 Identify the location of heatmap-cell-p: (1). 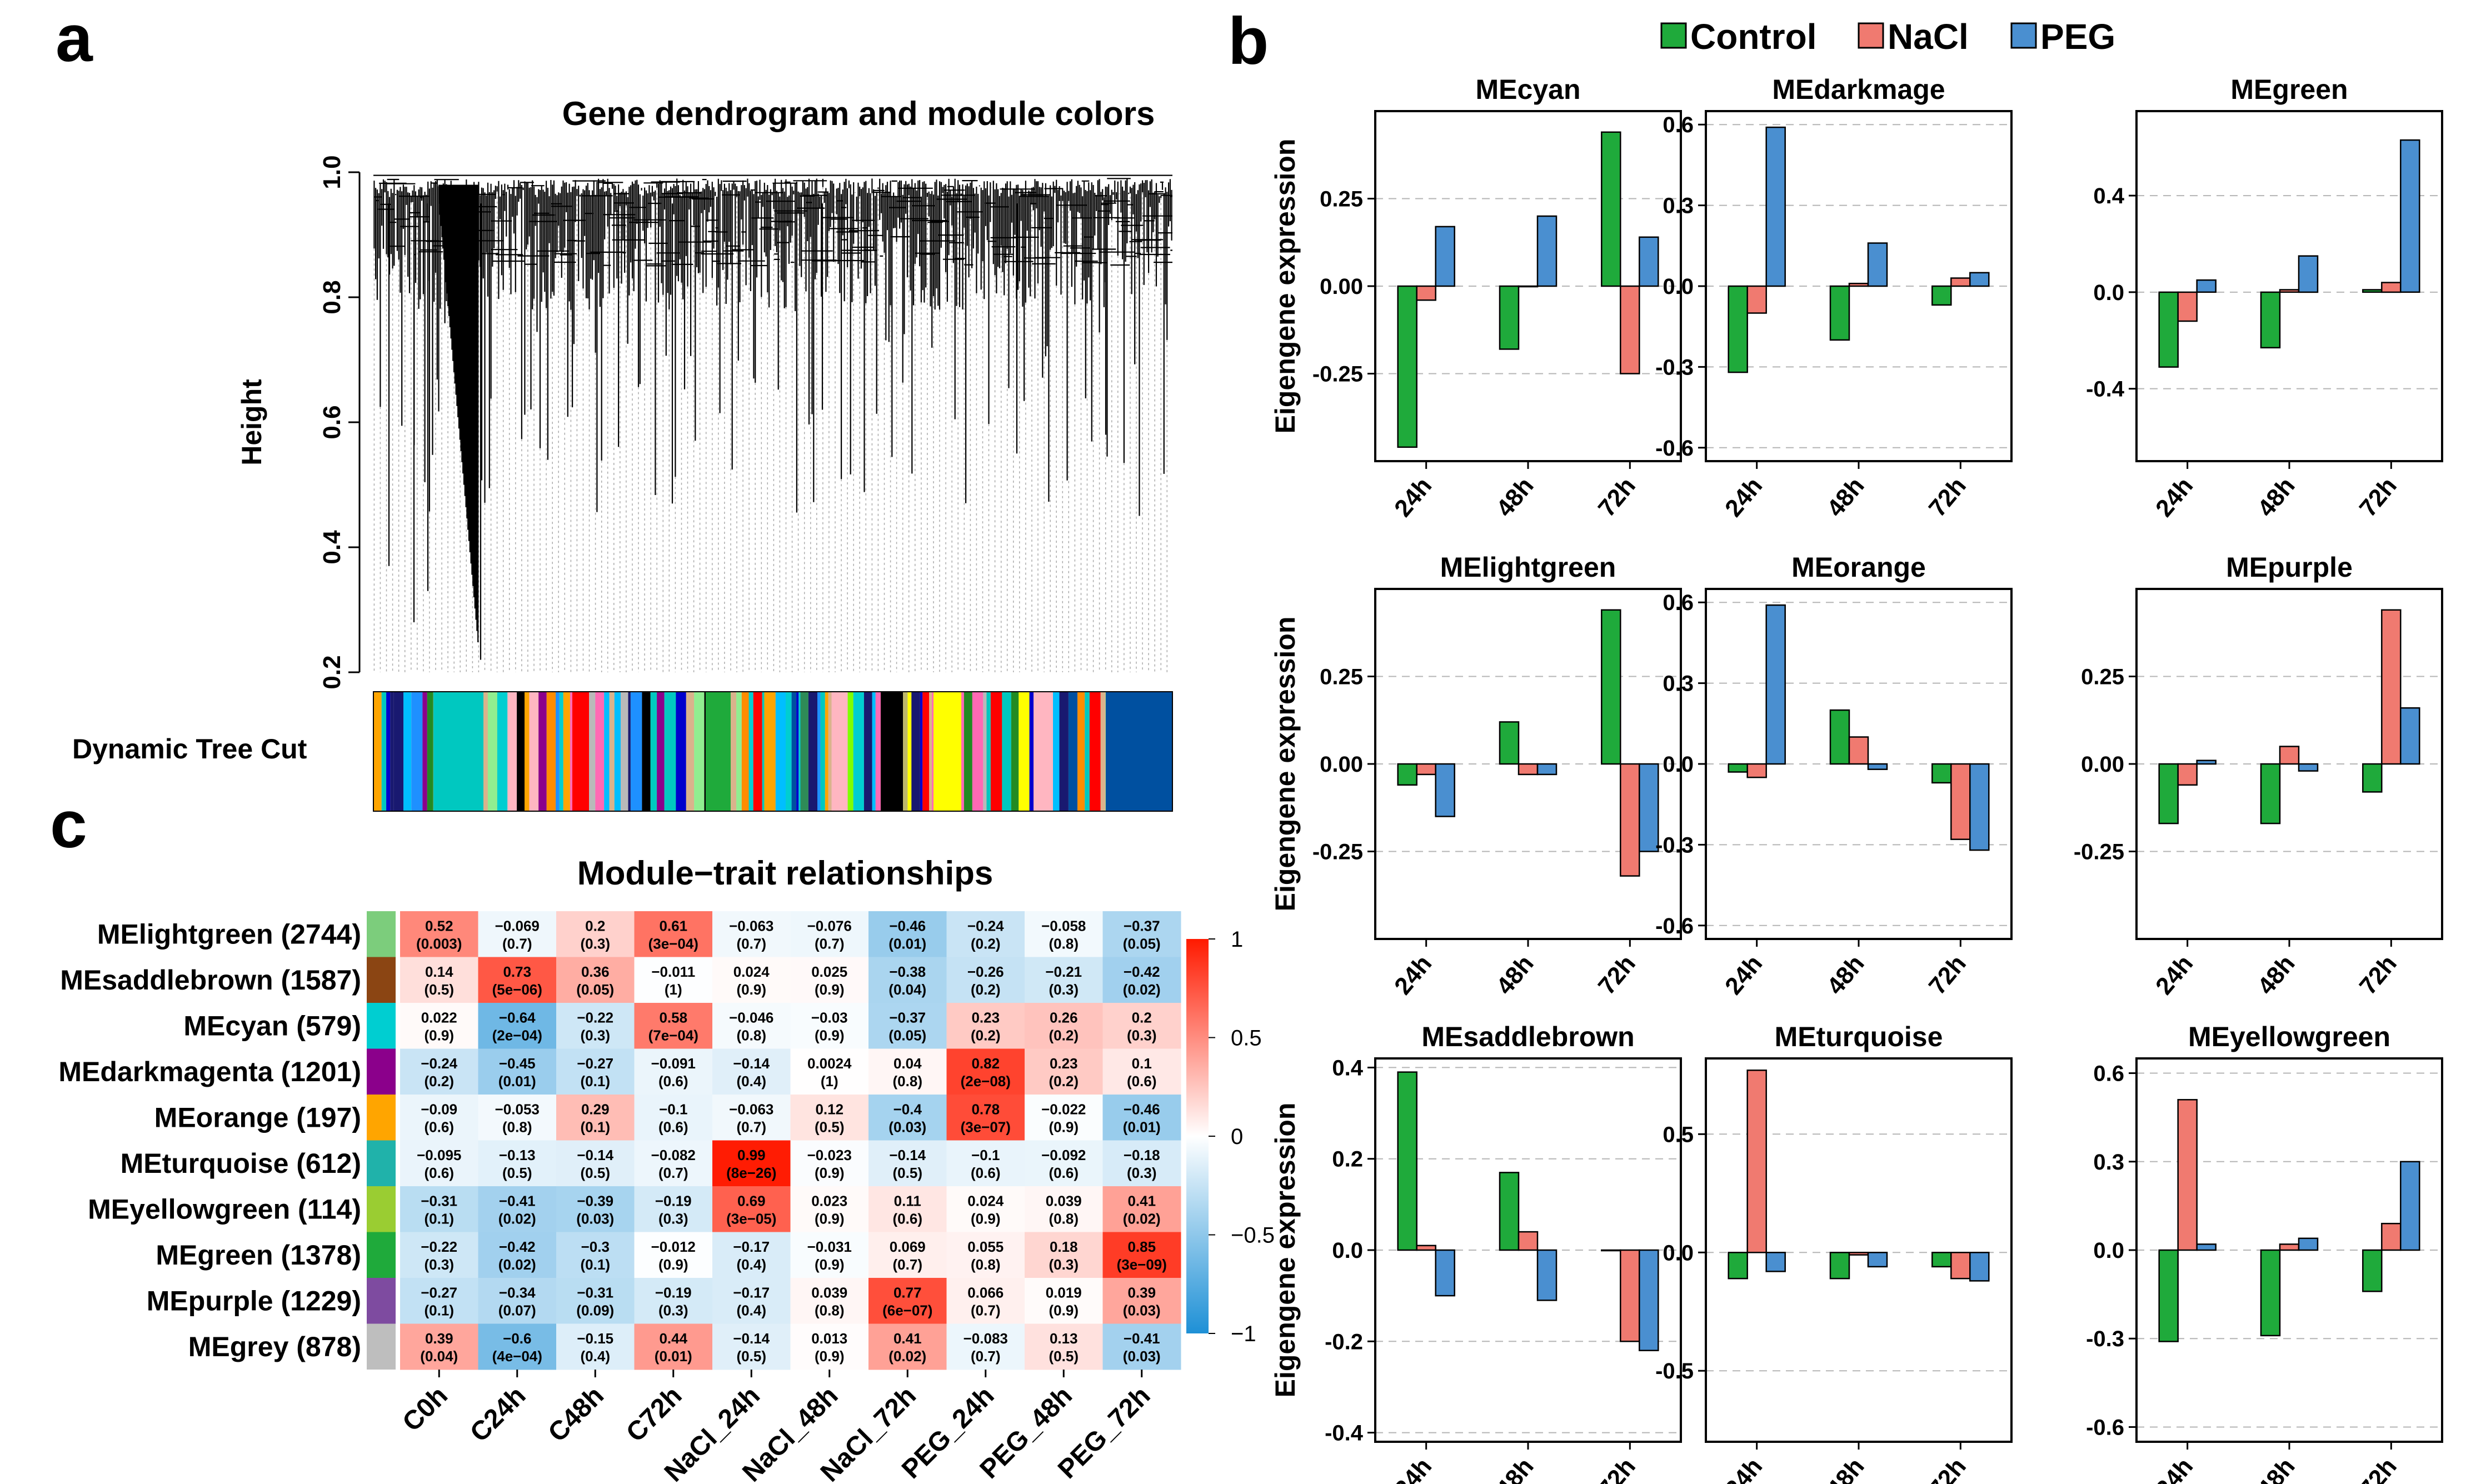
(829, 1081).